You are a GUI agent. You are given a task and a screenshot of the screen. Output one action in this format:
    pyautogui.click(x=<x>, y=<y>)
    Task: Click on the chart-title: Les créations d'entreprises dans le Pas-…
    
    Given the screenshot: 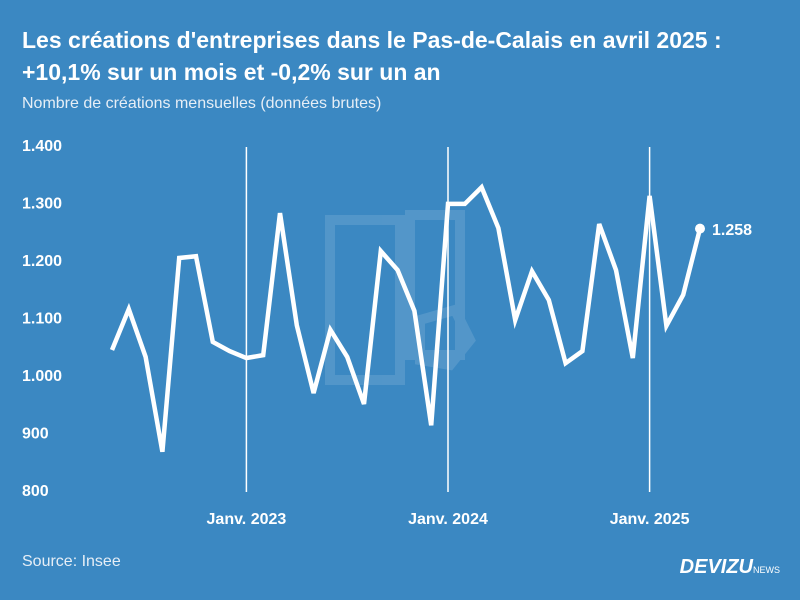 What is the action you would take?
    pyautogui.click(x=372, y=56)
    